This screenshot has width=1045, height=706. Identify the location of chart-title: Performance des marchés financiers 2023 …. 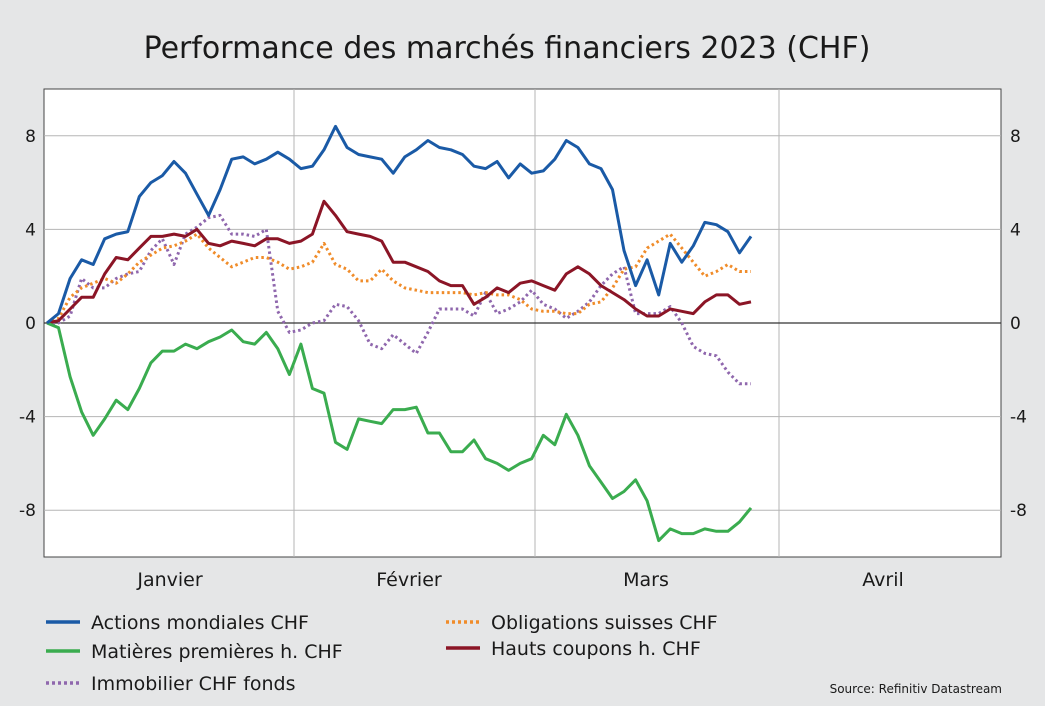
(507, 48).